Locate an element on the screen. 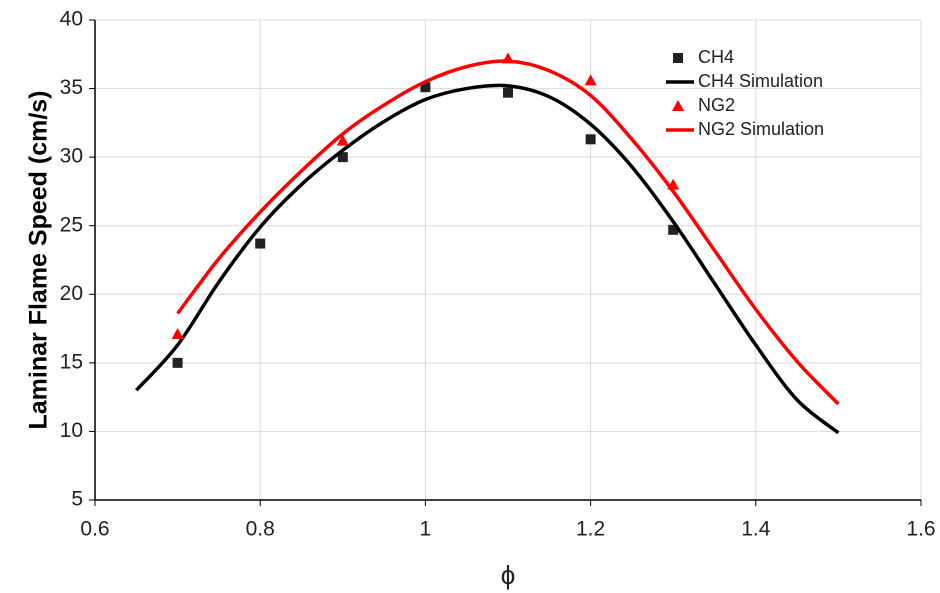 The image size is (940, 593). y-tick-label: 25 is located at coordinates (71, 224).